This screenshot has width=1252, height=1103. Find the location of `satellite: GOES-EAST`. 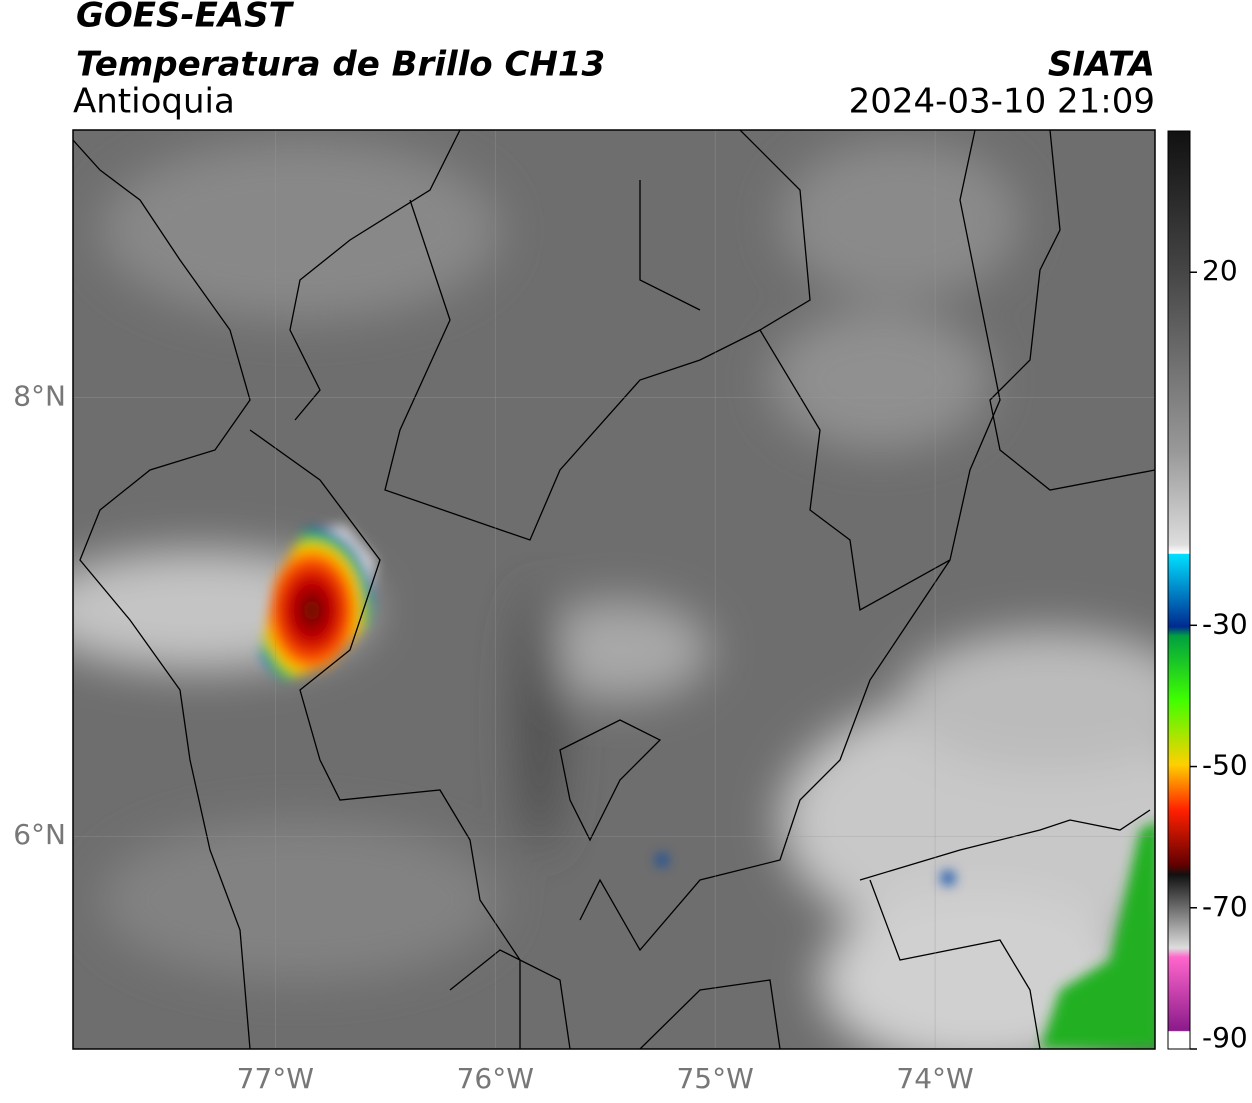

satellite: GOES-EAST is located at coordinates (185, 18).